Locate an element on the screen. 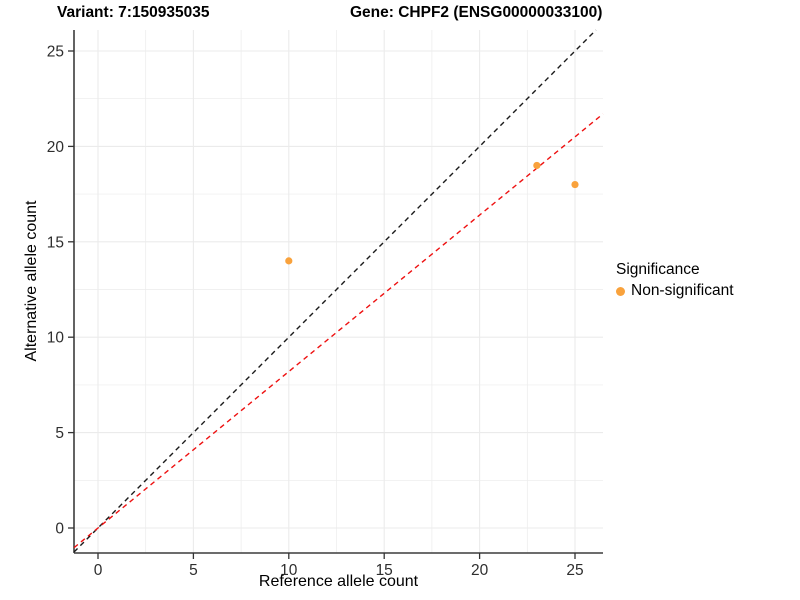 This screenshot has height=600, width=800. x-tick-label: 25 is located at coordinates (574, 570).